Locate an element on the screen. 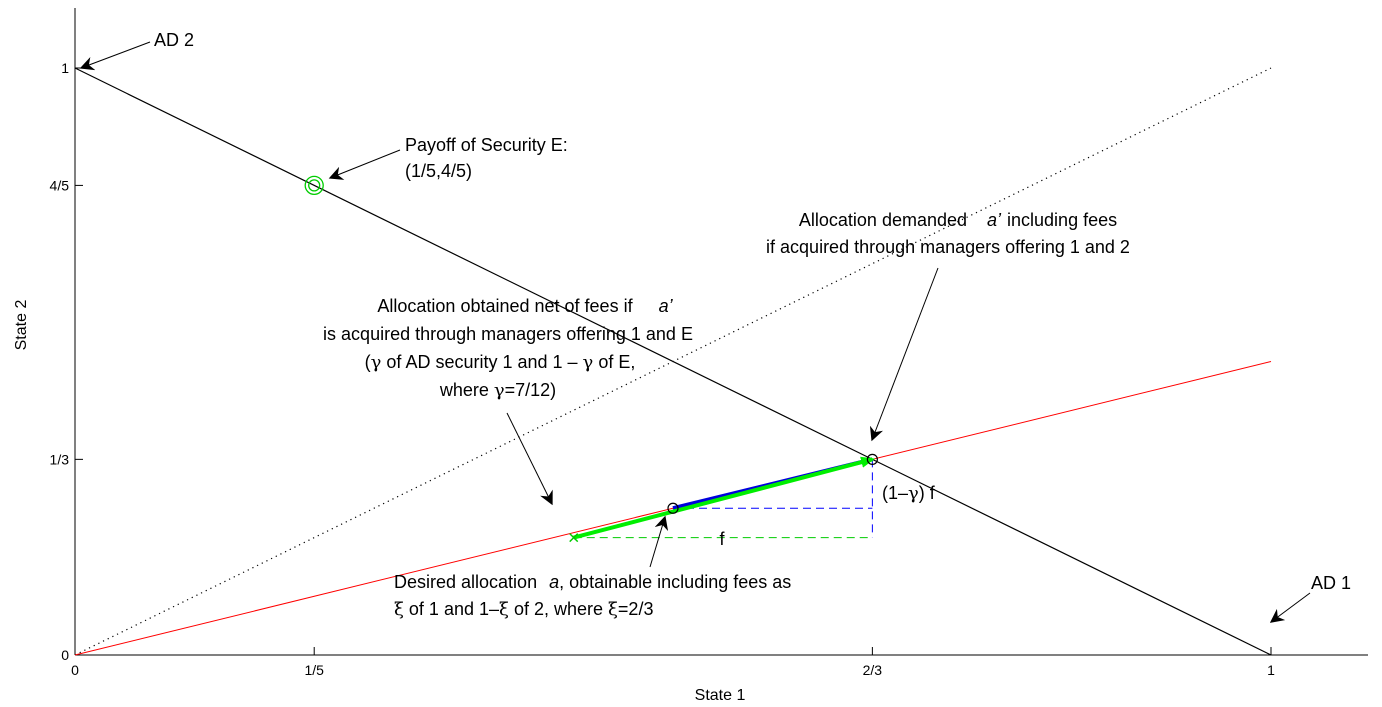  x-tick-label-2: 2/3 is located at coordinates (873, 670).